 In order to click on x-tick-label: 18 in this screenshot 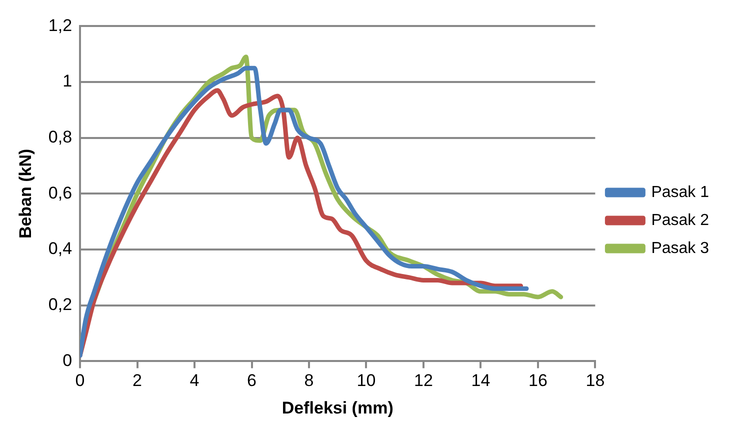, I will do `click(595, 380)`.